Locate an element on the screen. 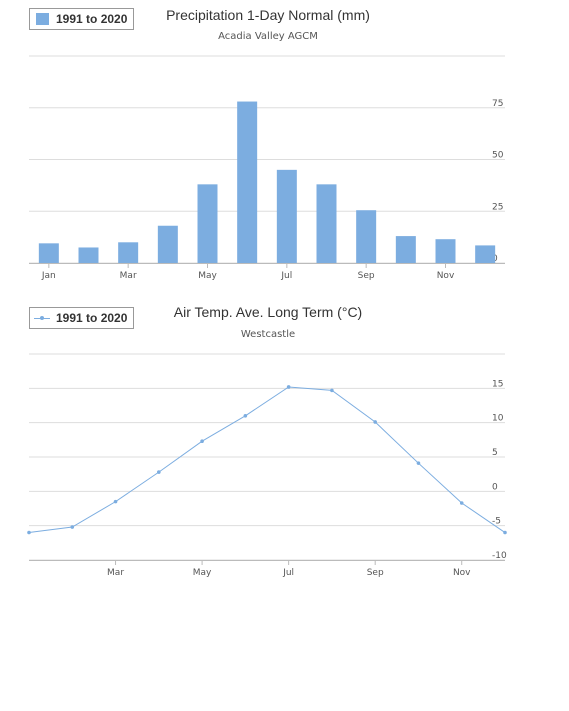  precip-x-tick-label: Sep is located at coordinates (366, 276).